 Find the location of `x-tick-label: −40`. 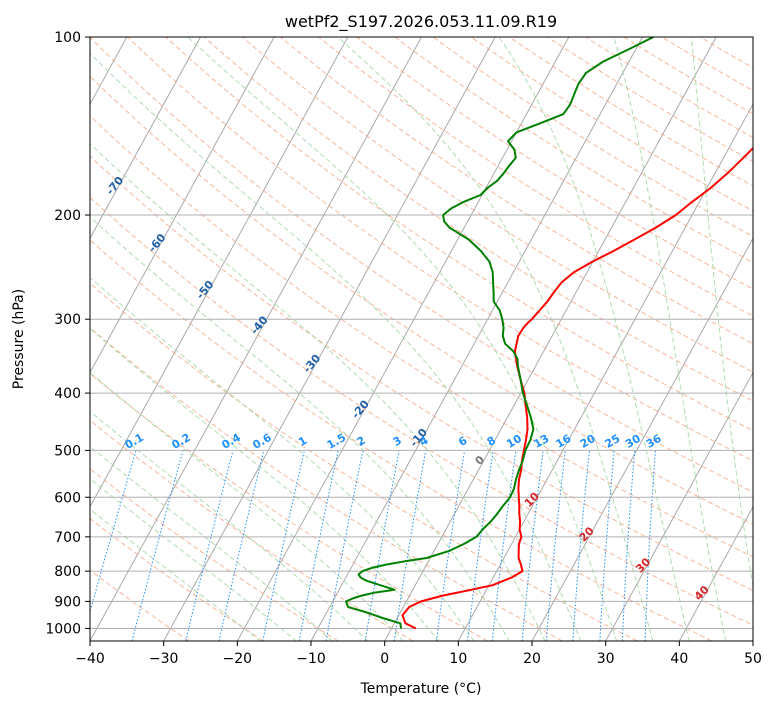

x-tick-label: −40 is located at coordinates (90, 659).